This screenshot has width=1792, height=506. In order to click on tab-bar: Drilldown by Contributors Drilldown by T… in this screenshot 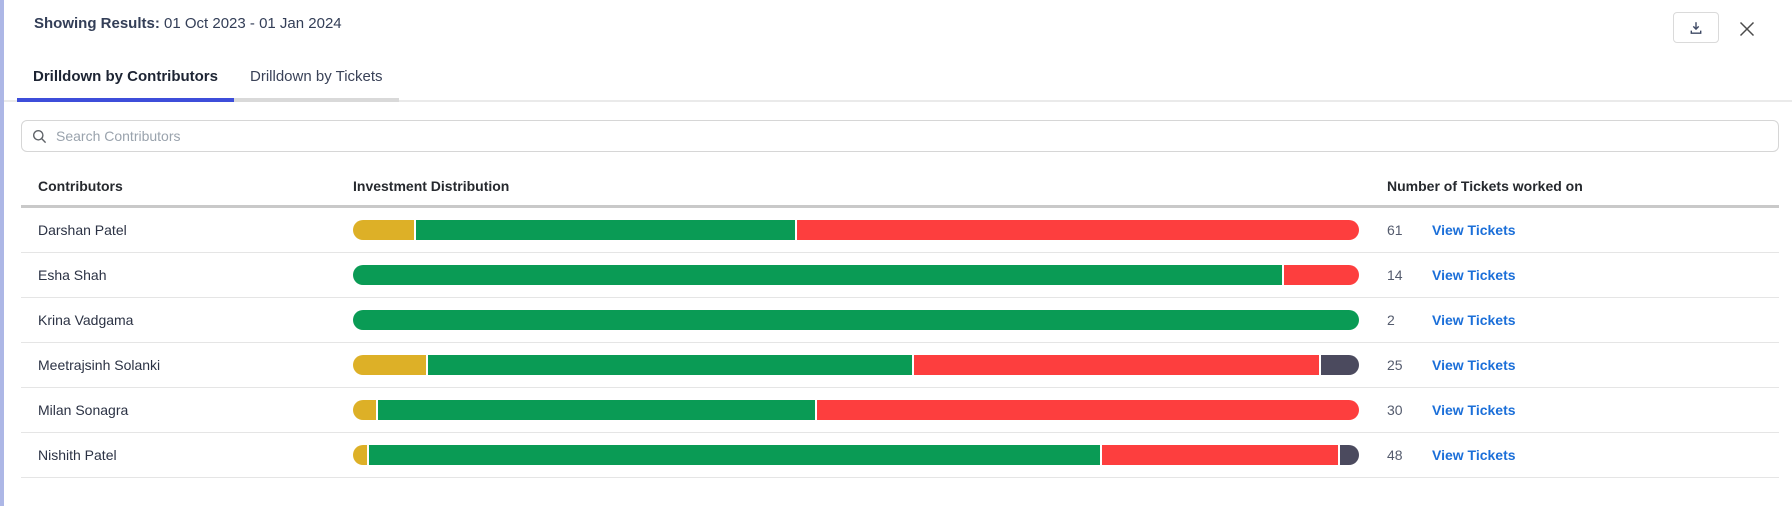, I will do `click(898, 75)`.